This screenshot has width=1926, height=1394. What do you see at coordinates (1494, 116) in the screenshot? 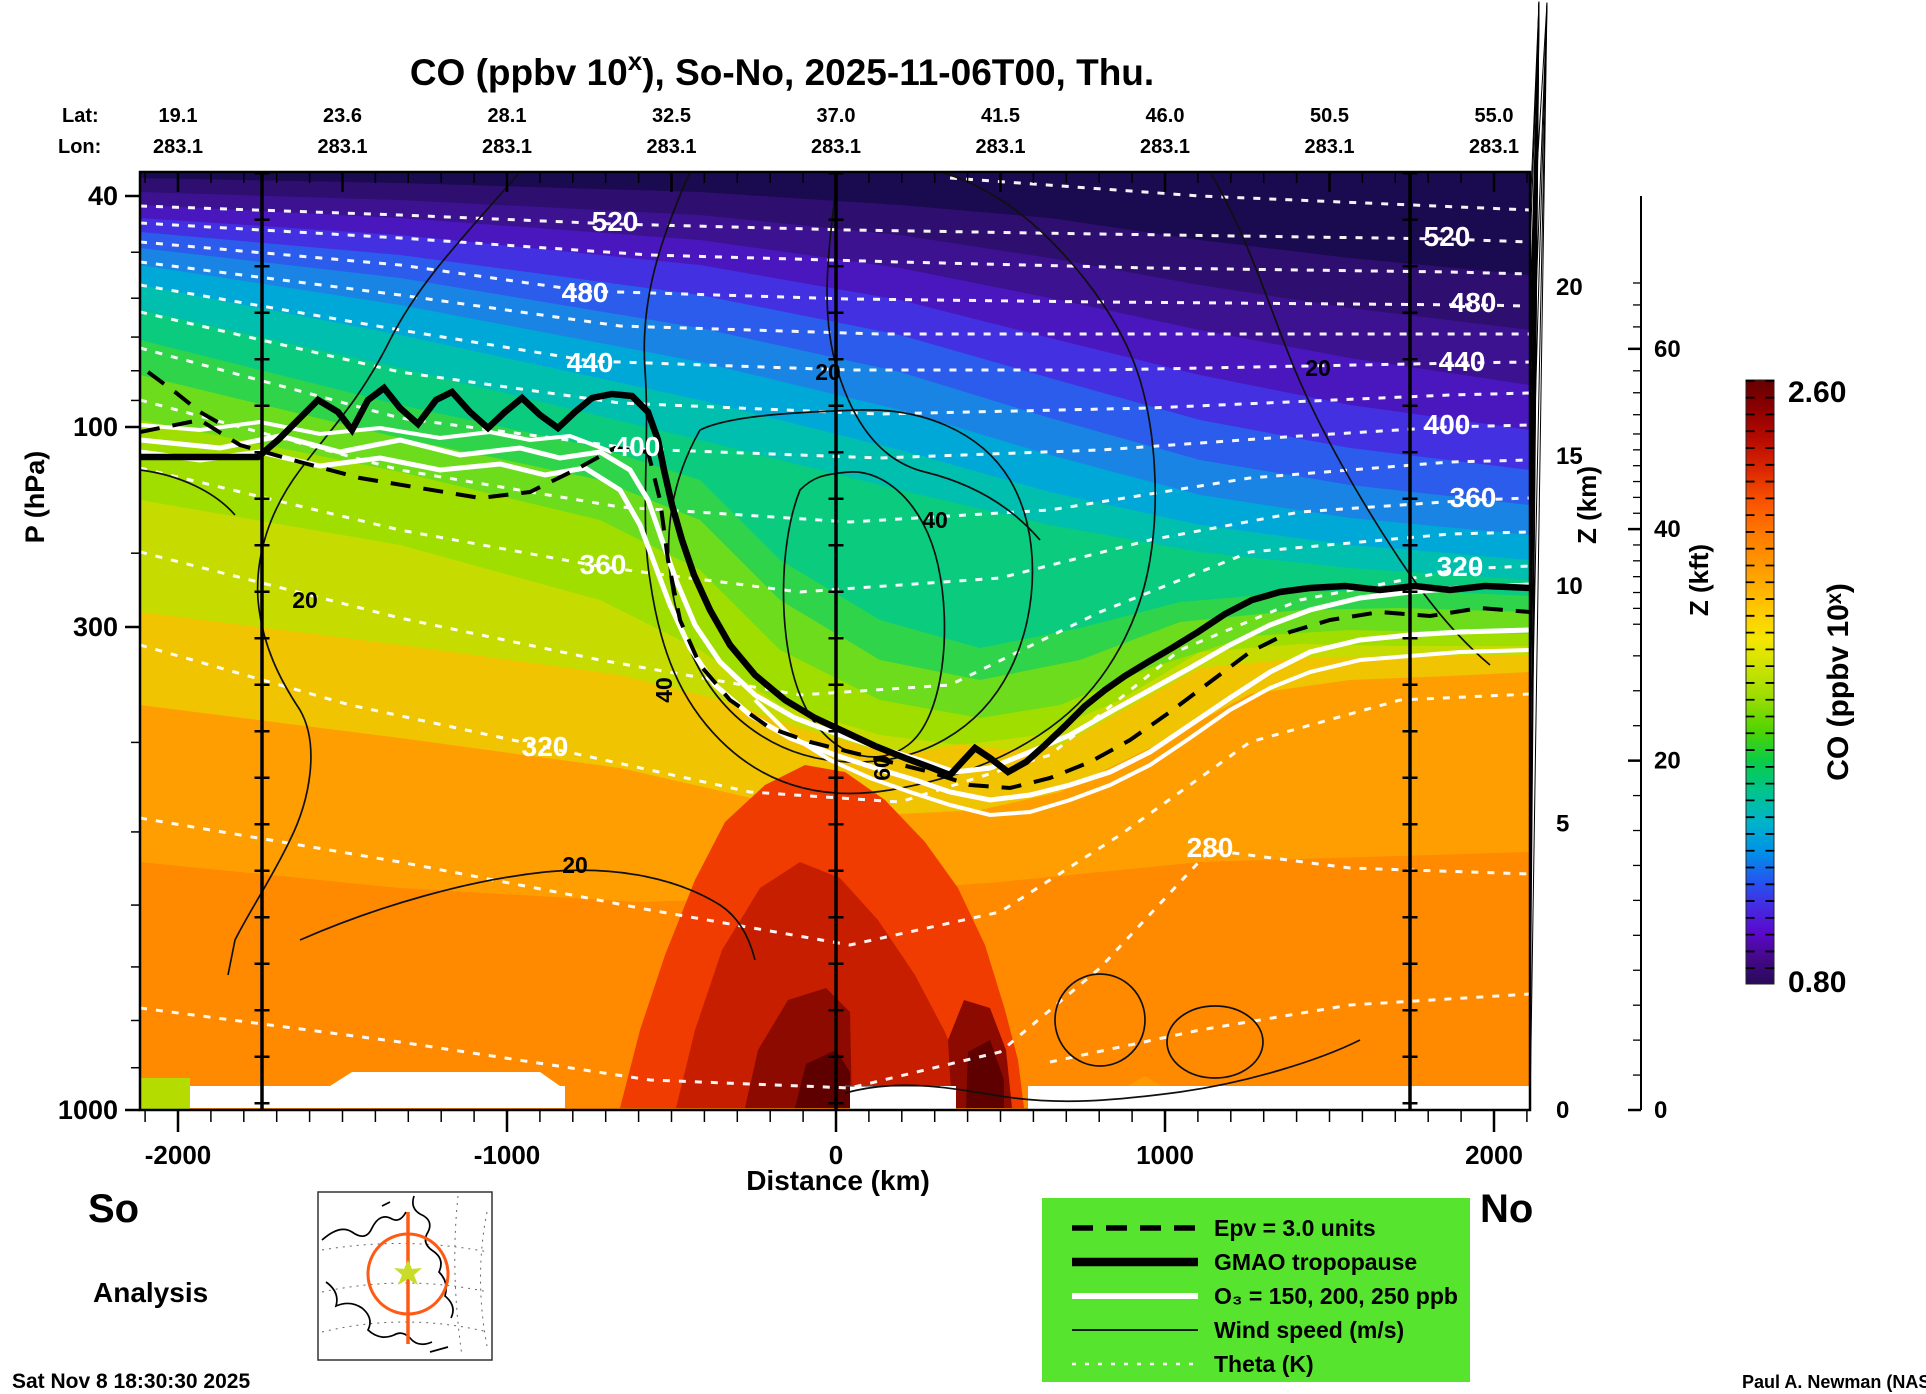
I see `lat-value-label: 55.0` at bounding box center [1494, 116].